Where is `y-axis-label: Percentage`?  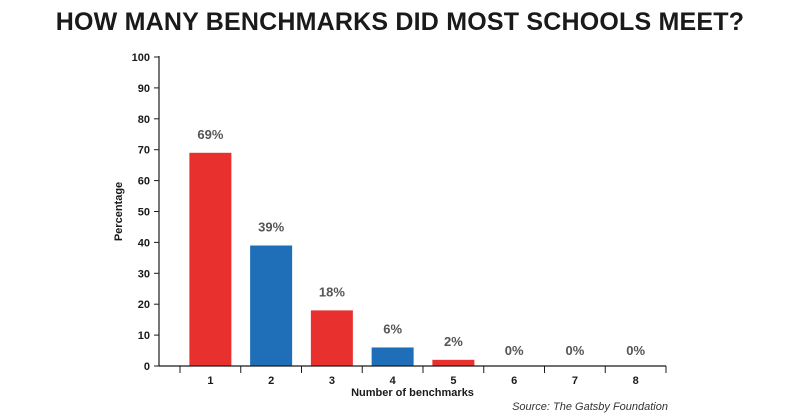
y-axis-label: Percentage is located at coordinates (119, 211).